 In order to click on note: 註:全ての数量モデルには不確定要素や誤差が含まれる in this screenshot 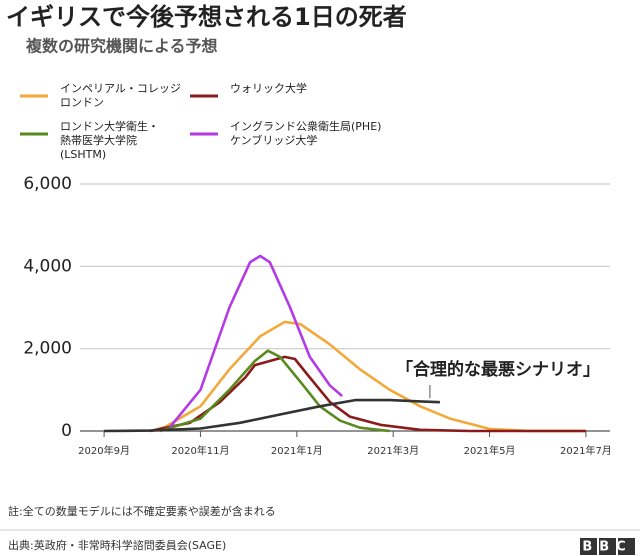, I will do `click(142, 511)`.